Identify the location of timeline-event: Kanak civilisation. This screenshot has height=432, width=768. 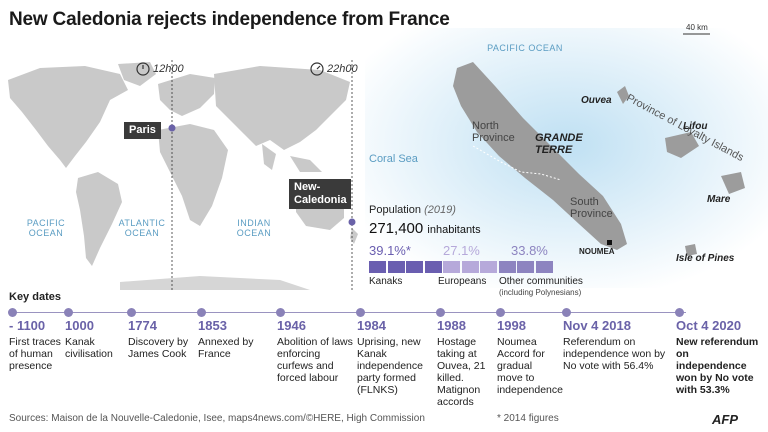
(89, 348).